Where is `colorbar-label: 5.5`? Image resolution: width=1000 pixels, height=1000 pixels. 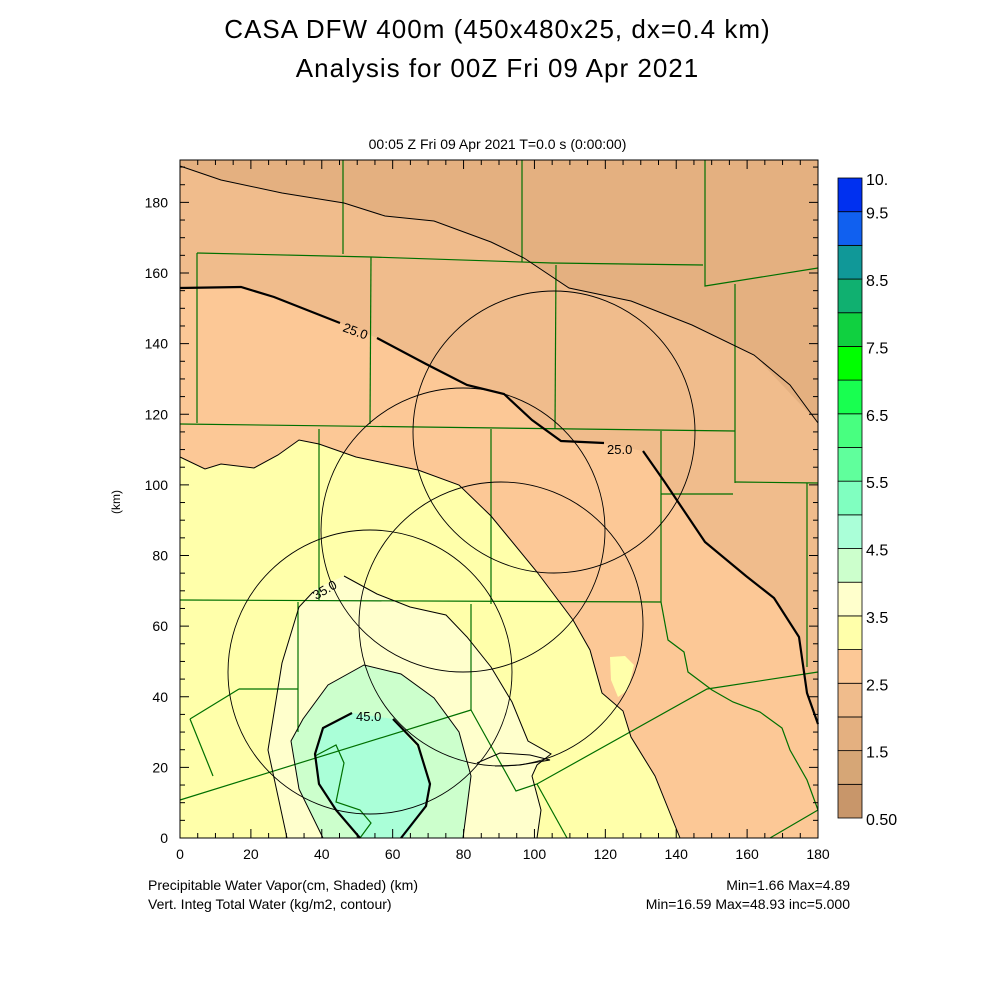
colorbar-label: 5.5 is located at coordinates (877, 483).